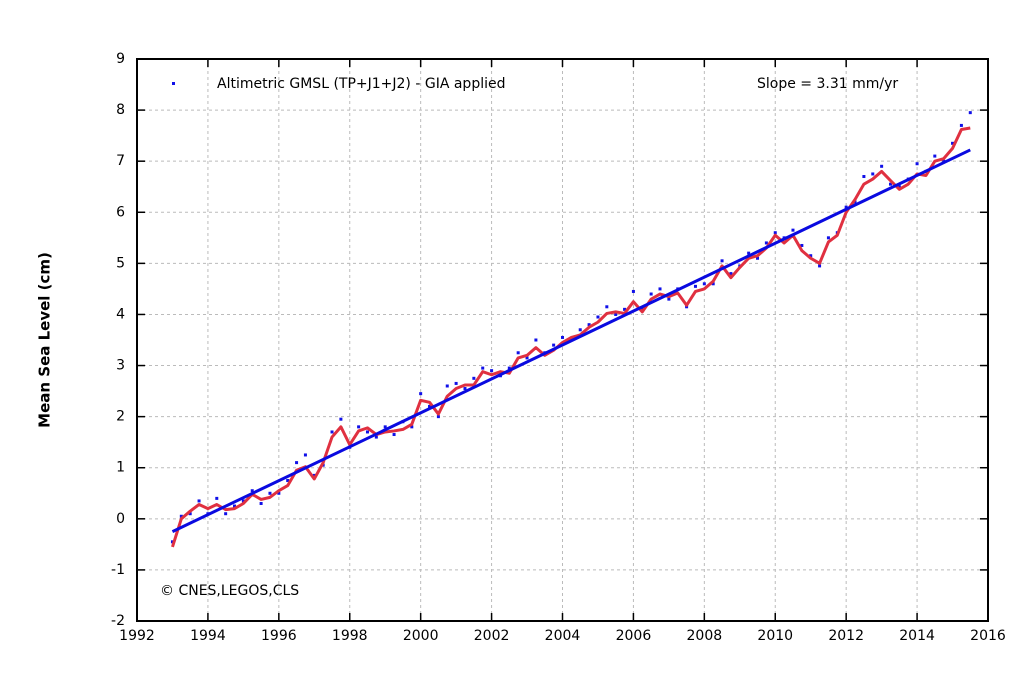  Describe the element at coordinates (827, 84) in the screenshot. I see `slope-annotation: Slope = 3.31 mm/yr` at that location.